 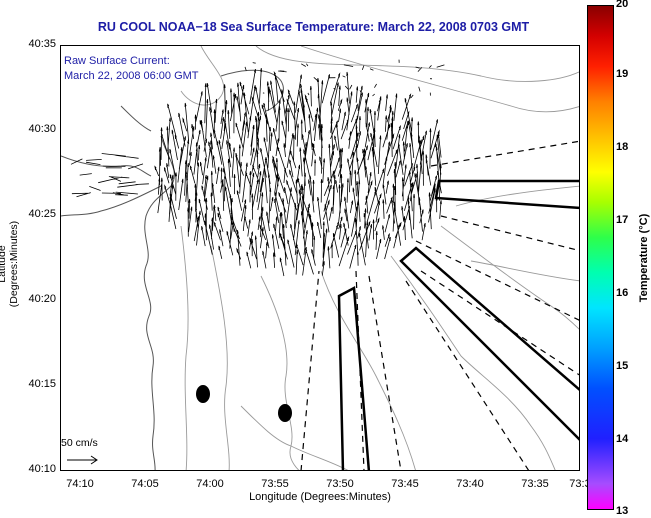 I want to click on colorbar-tick: 20, so click(x=622, y=5).